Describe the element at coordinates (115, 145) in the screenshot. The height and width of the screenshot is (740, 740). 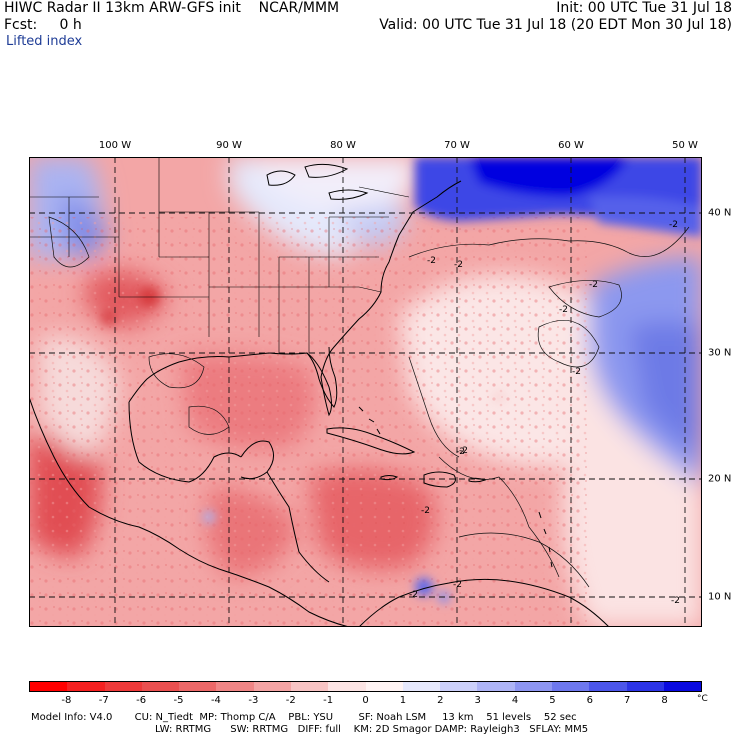
I see `lon-label-100w: 100 W` at that location.